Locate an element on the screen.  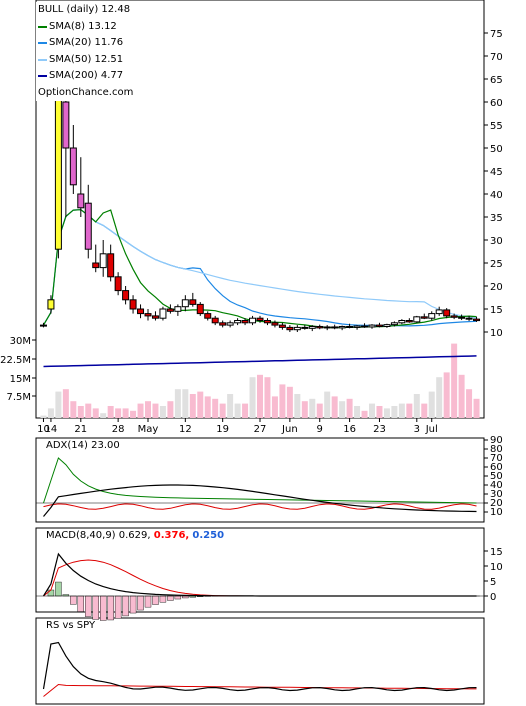
price-tick-label: 25 is located at coordinates (496, 264).